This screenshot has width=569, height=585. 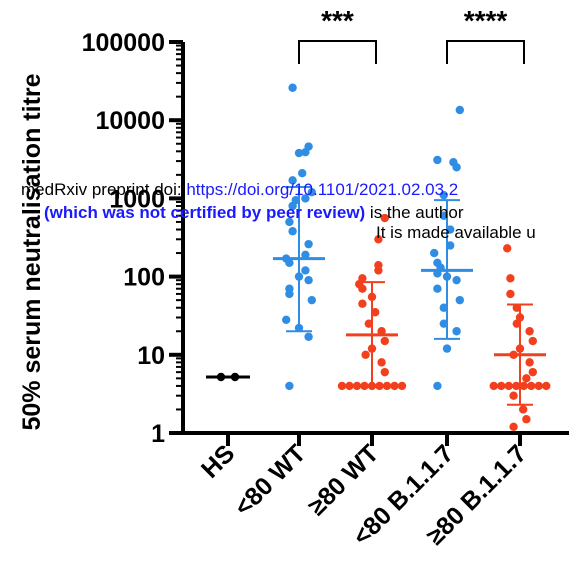 What do you see at coordinates (130, 121) in the screenshot?
I see `y-tick-label: 10000` at bounding box center [130, 121].